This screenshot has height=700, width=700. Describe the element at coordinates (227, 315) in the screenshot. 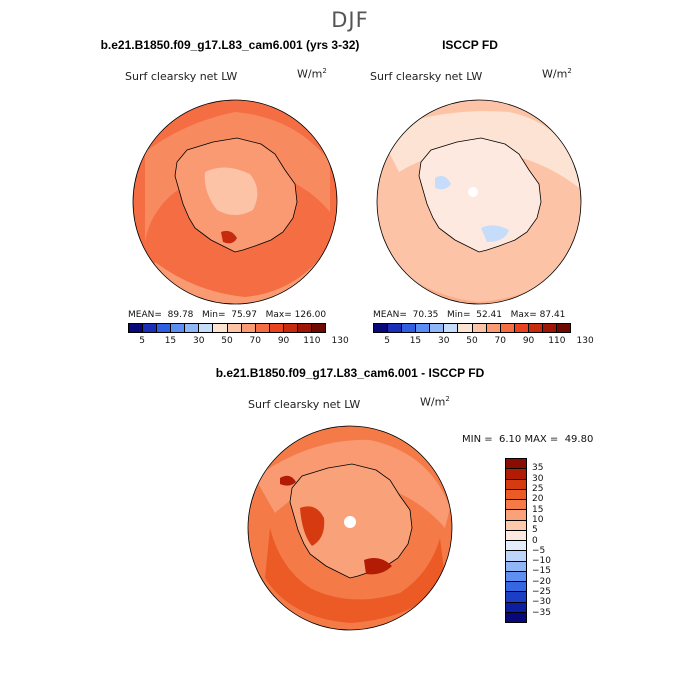

I see `model-stats: MEAN= 89.78 Min= 75.97 Max= 126.00` at that location.